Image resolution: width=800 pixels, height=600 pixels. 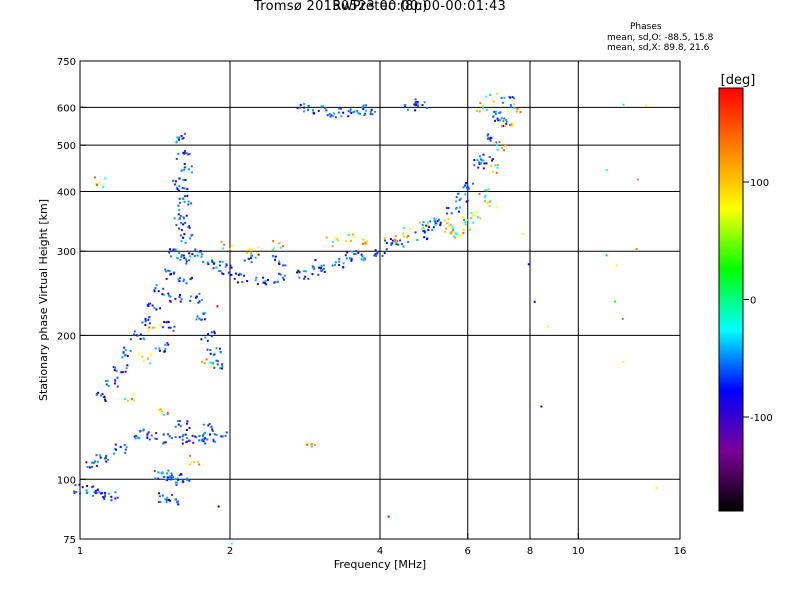 What do you see at coordinates (66, 146) in the screenshot?
I see `y-tick-label: 500` at bounding box center [66, 146].